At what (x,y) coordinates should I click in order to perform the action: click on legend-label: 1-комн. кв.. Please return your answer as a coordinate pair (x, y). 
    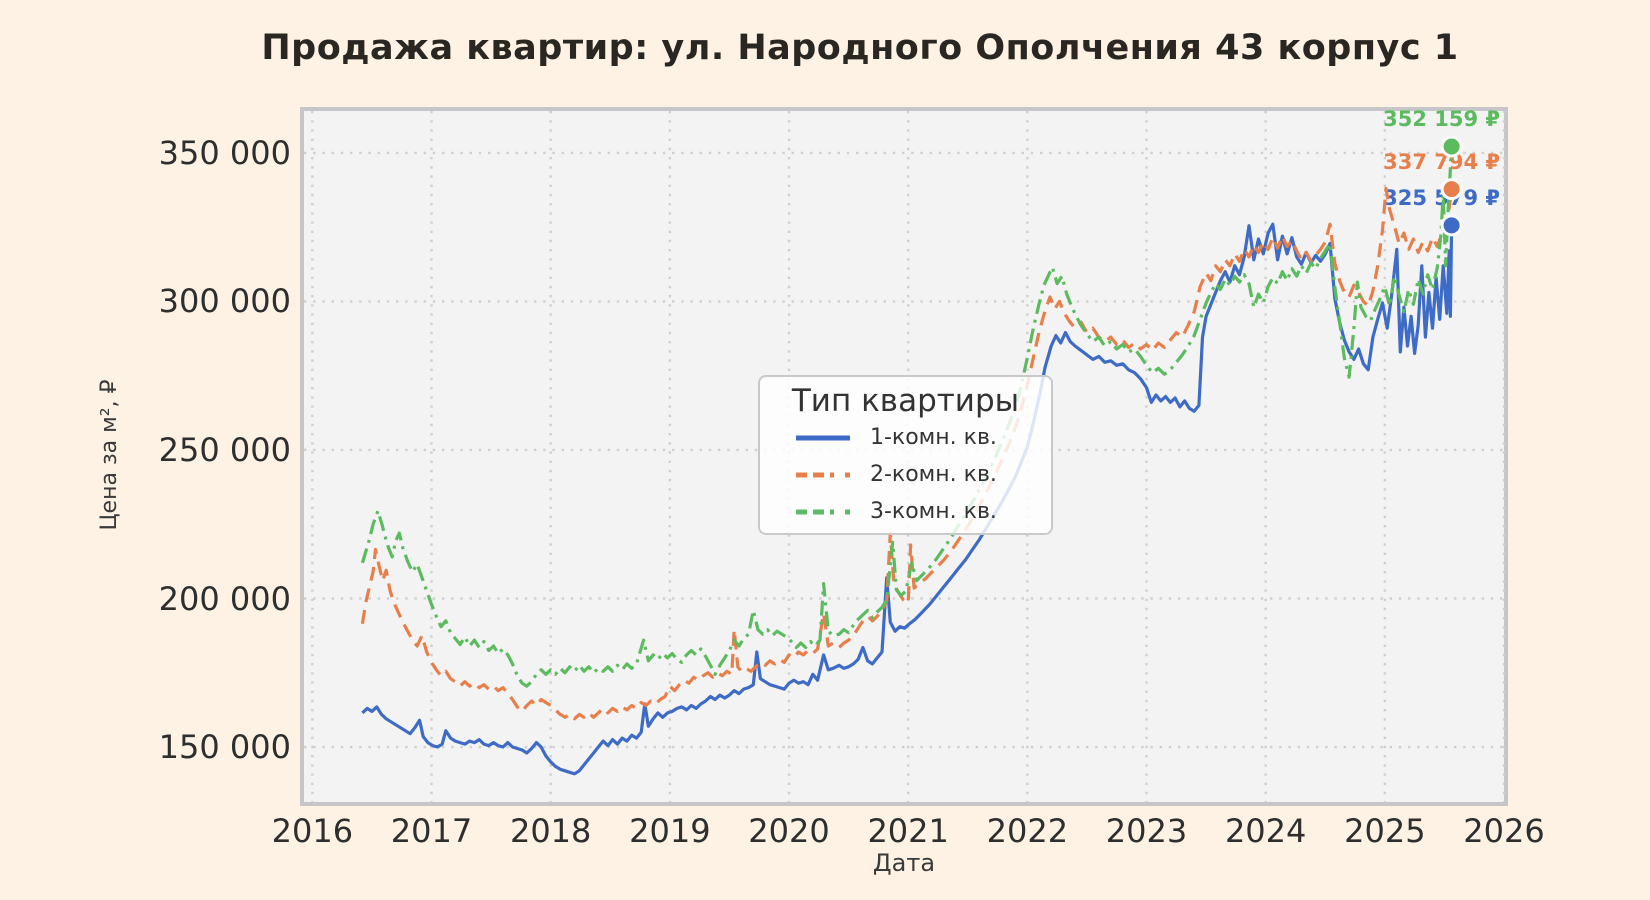
    Looking at the image, I should click on (933, 437).